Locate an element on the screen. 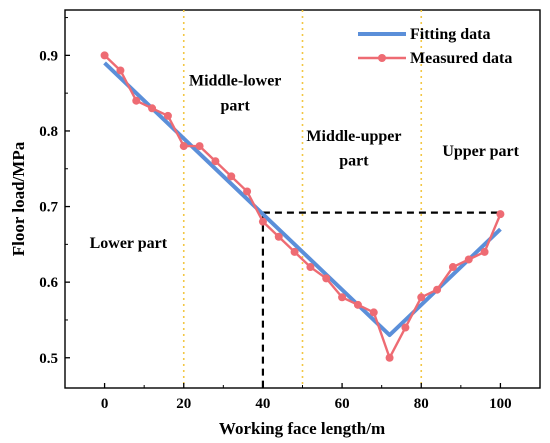 Image resolution: width=550 pixels, height=443 pixels. legend-label: Fitting data is located at coordinates (450, 34).